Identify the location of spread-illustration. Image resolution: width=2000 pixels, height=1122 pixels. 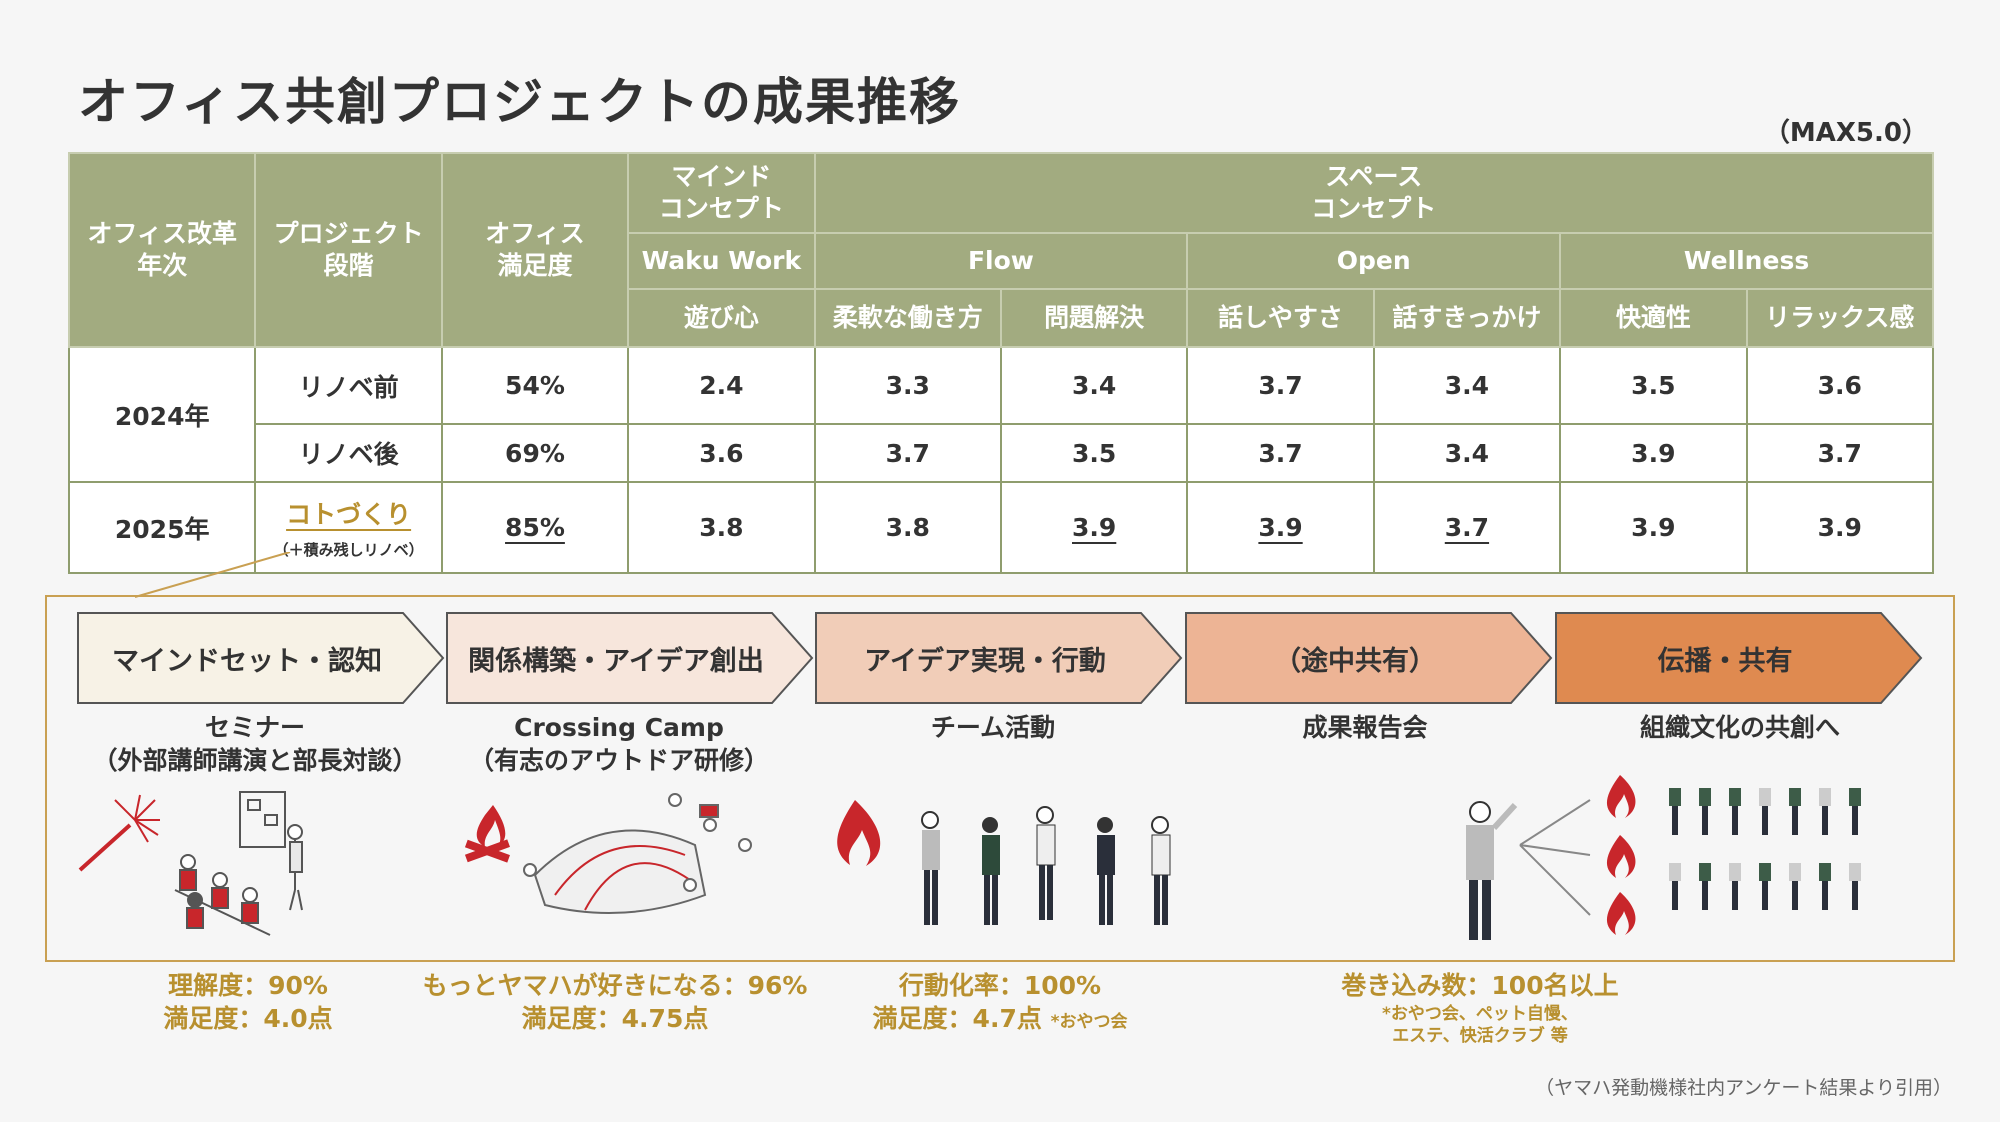
(1663, 857).